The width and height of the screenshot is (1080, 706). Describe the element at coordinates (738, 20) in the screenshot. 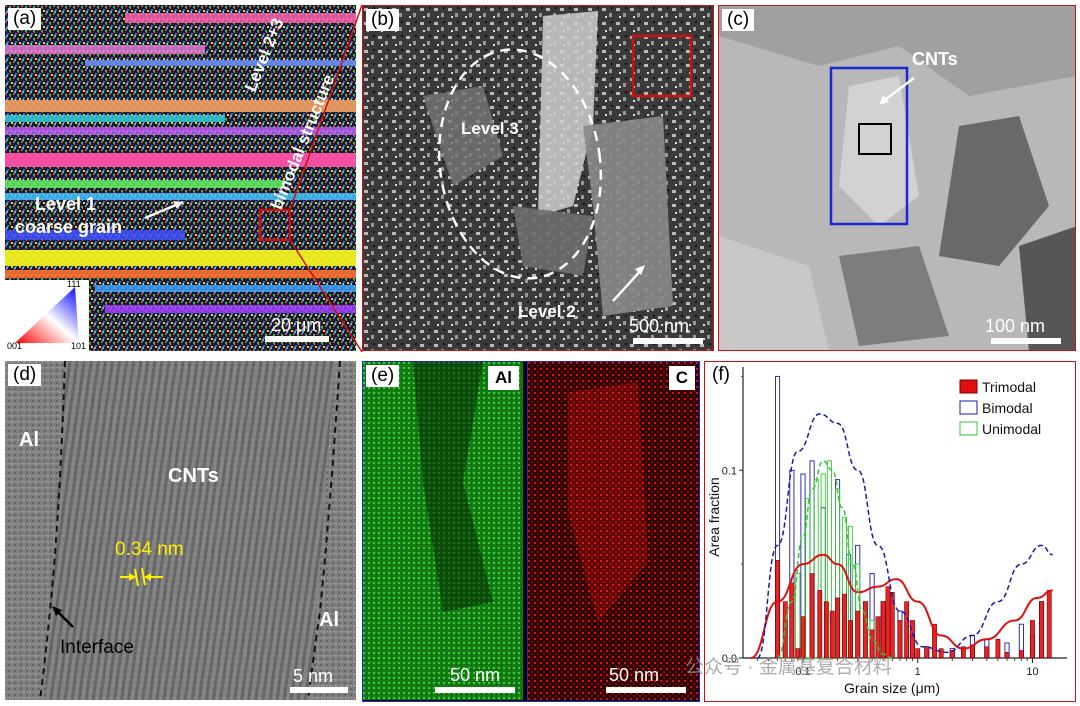

I see `panel-c-label: (c)` at that location.